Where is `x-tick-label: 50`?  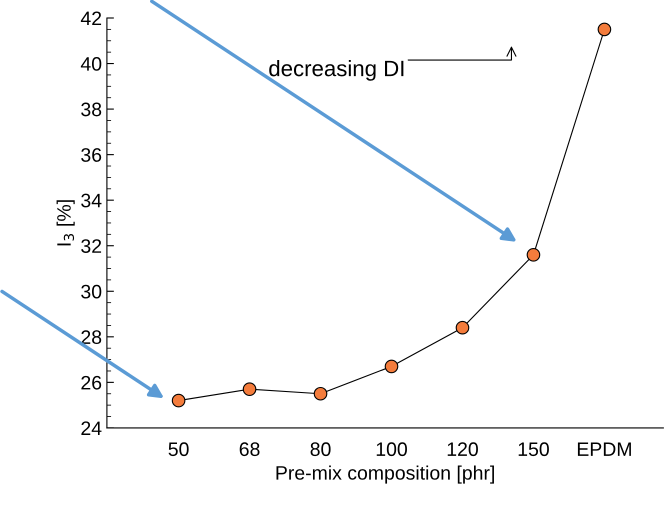 x-tick-label: 50 is located at coordinates (178, 449).